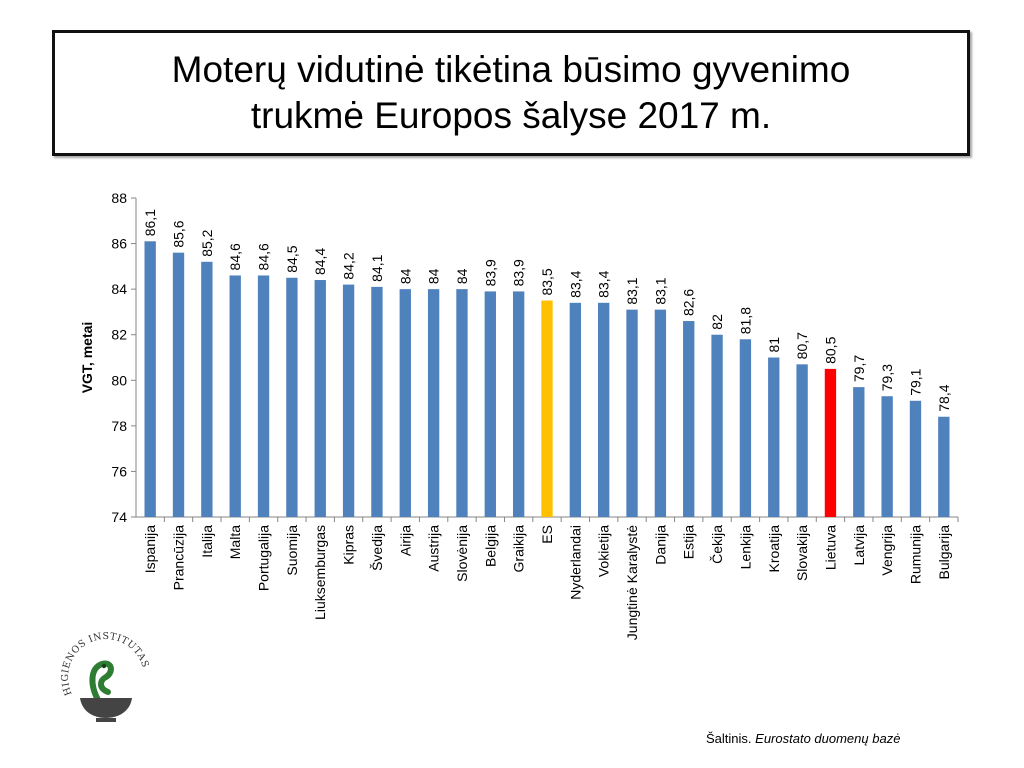  I want to click on bar-Suomija, so click(292, 397).